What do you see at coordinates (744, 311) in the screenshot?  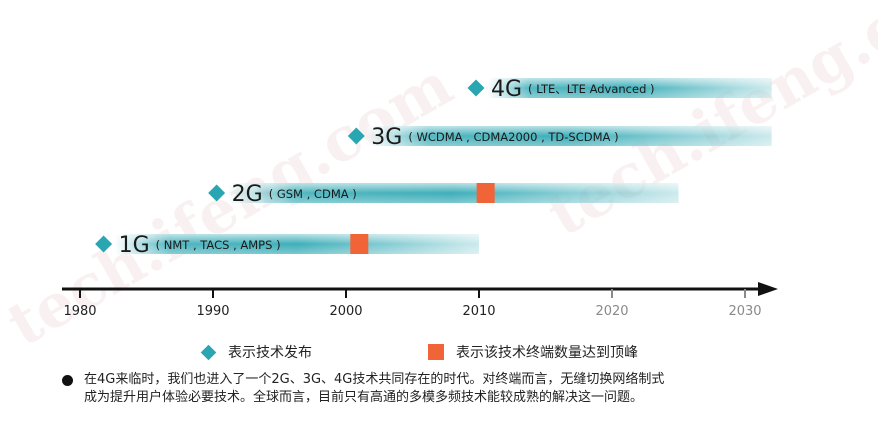 I see `x-tick-label: 2030` at bounding box center [744, 311].